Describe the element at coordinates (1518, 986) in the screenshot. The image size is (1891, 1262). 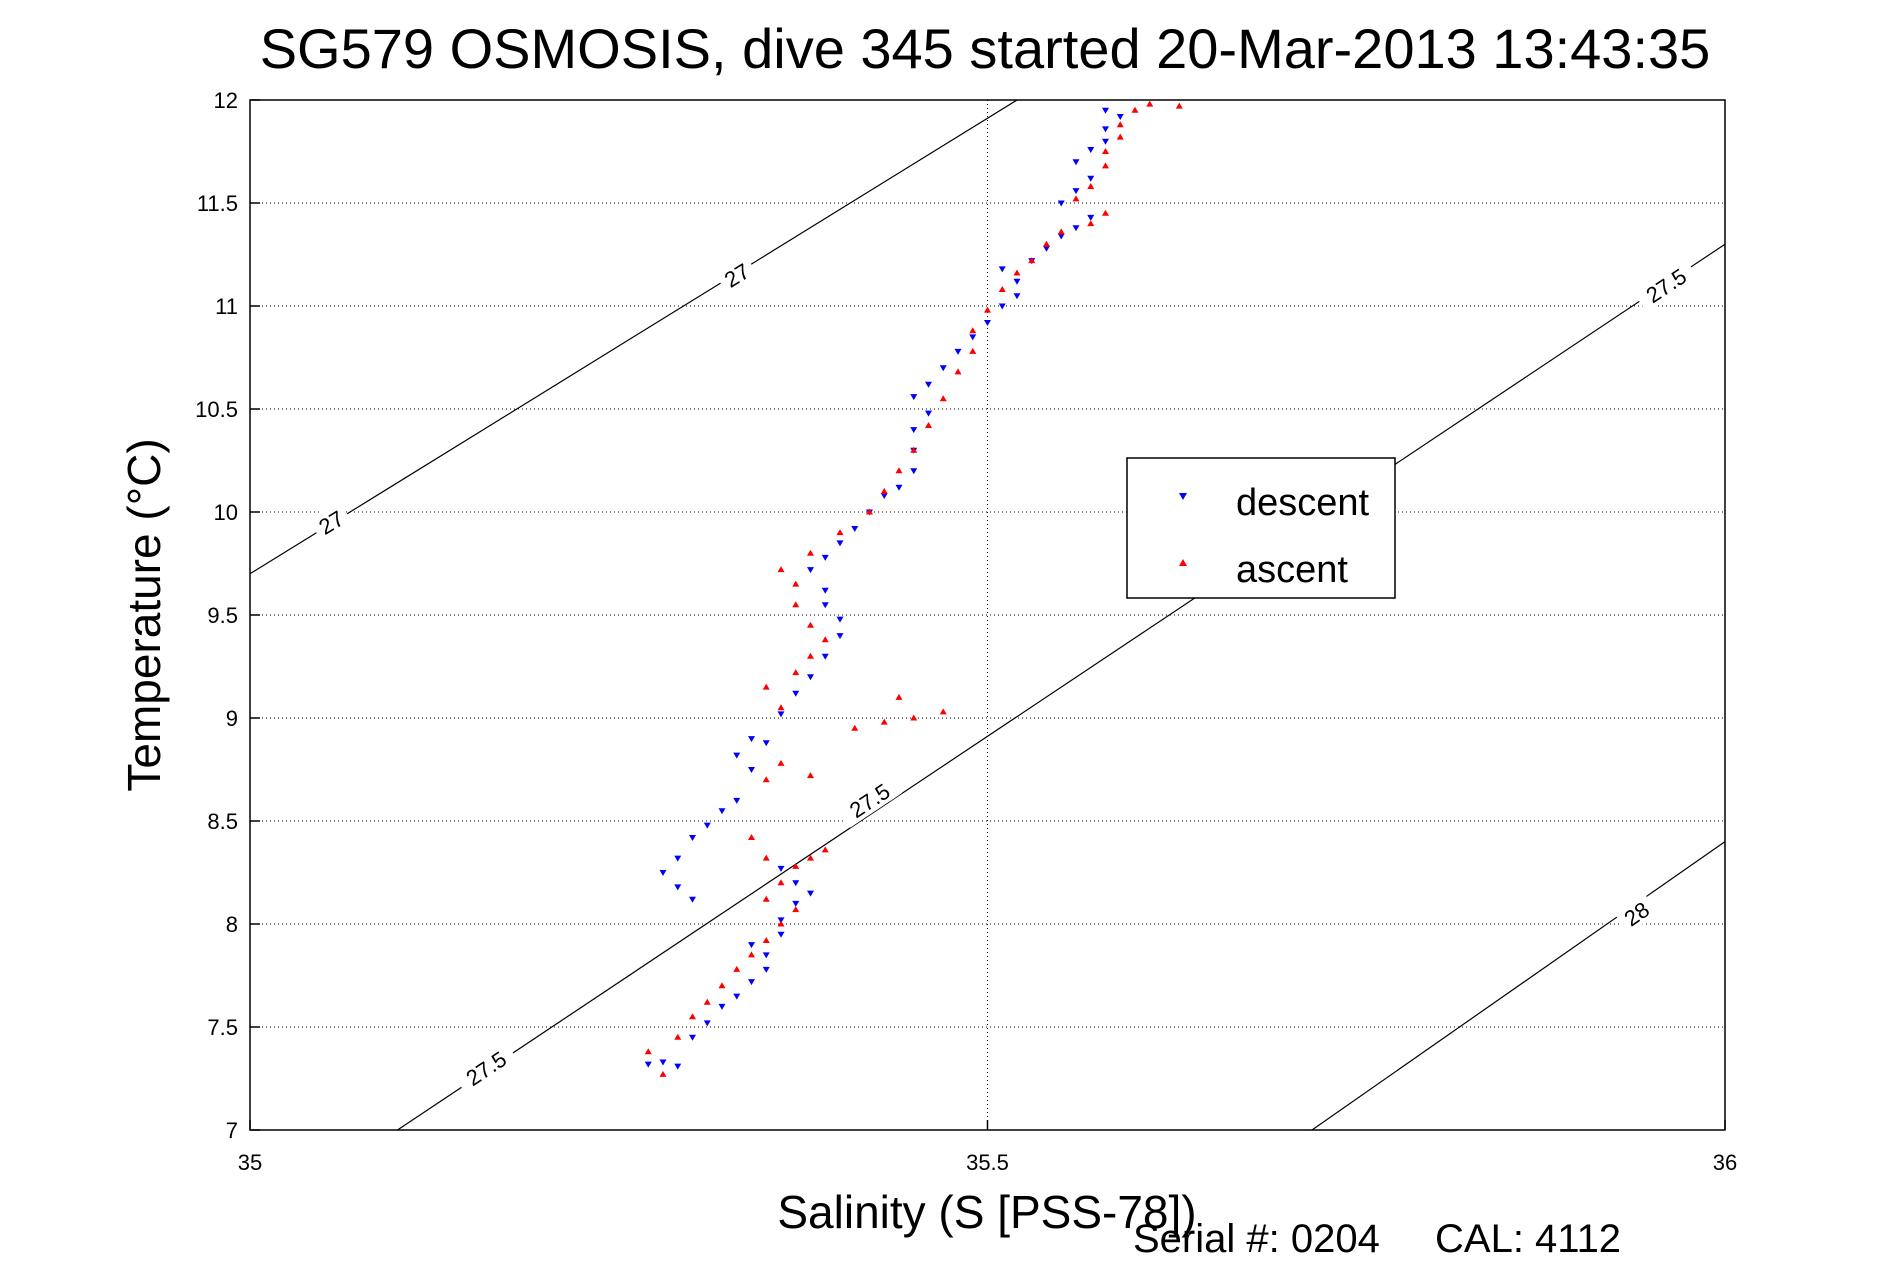
I see `contour-line` at that location.